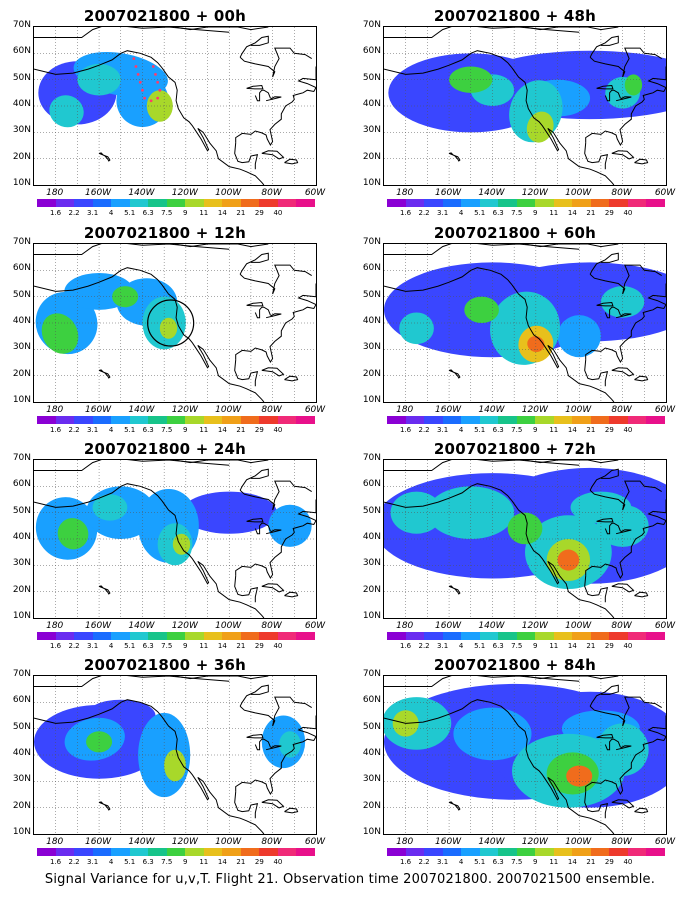 This screenshot has width=700, height=900. What do you see at coordinates (184, 626) in the screenshot?
I see `longitude-label: 120W` at bounding box center [184, 626].